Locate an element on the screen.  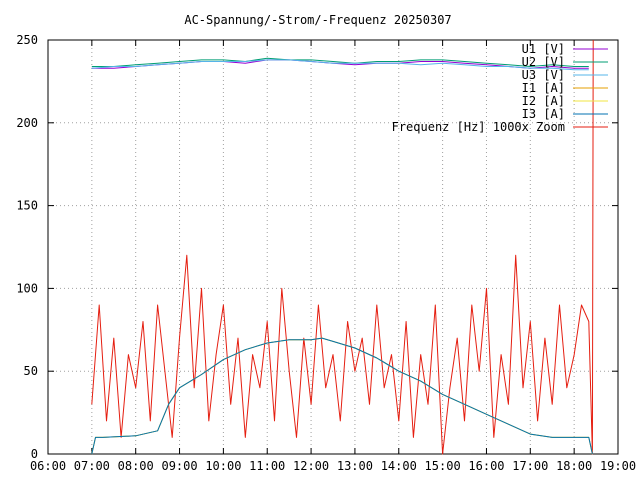
y-tick-label: 0 is located at coordinates (34, 454).